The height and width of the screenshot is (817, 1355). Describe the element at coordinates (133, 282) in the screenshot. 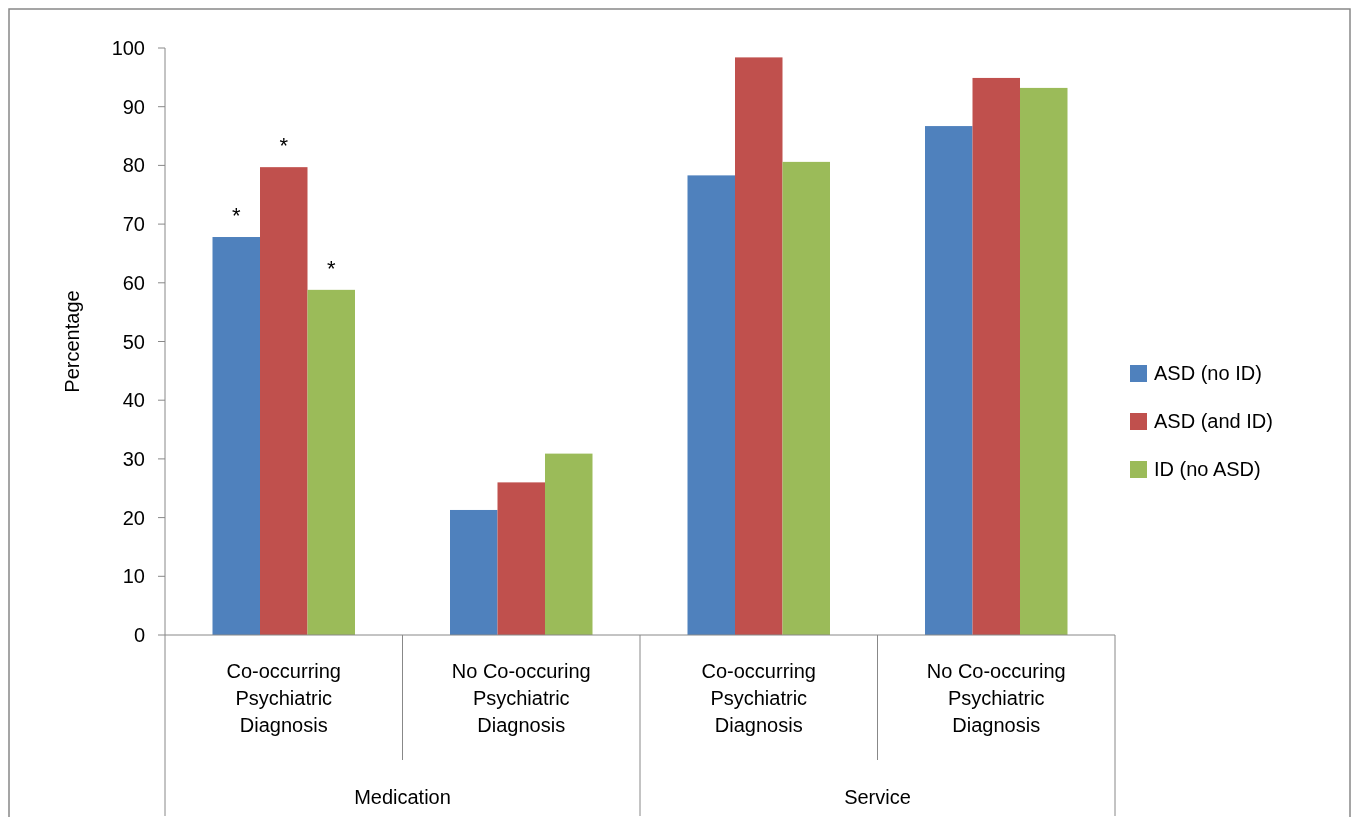

I see `y-tick-label: 60` at that location.